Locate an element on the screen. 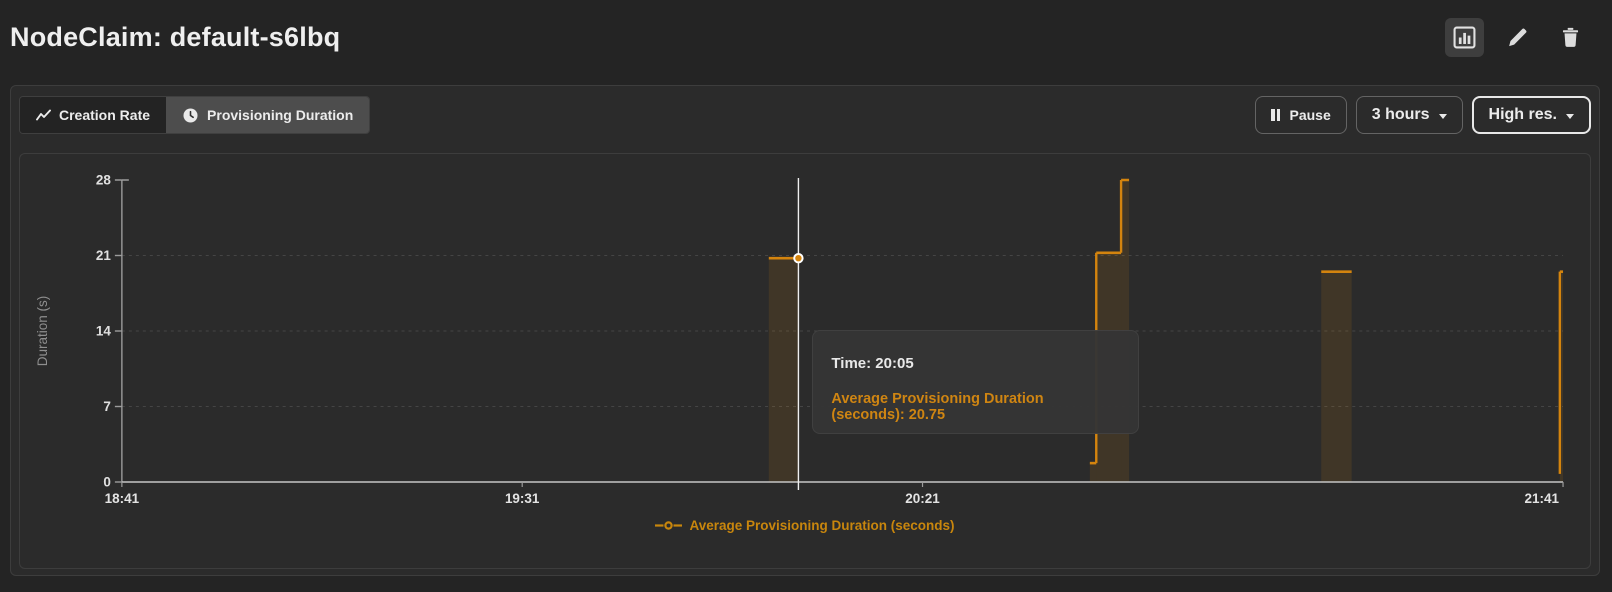  page-header: NodeClaim: default-s6lbq is located at coordinates (806, 42).